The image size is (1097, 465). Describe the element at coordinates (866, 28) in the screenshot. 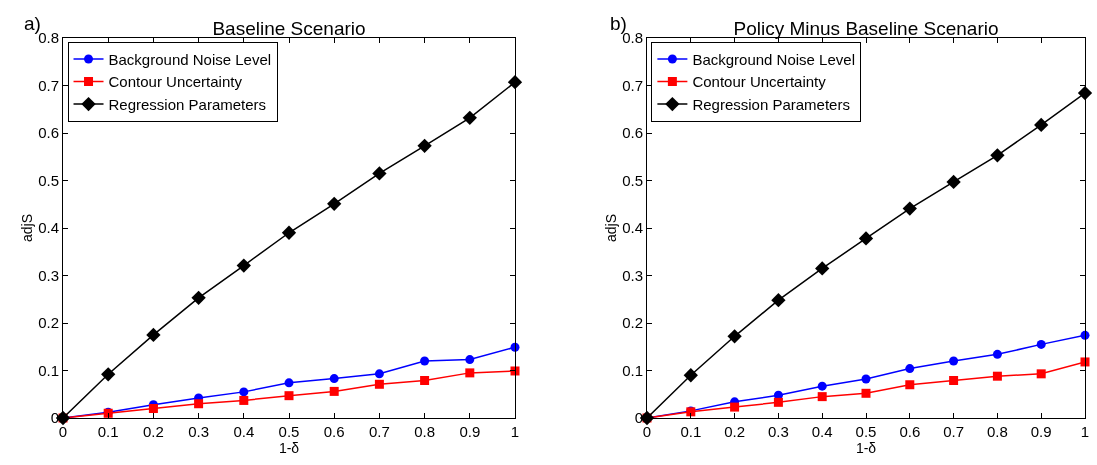

I see `chart-title: Policy Minus Baseline Scenario` at that location.